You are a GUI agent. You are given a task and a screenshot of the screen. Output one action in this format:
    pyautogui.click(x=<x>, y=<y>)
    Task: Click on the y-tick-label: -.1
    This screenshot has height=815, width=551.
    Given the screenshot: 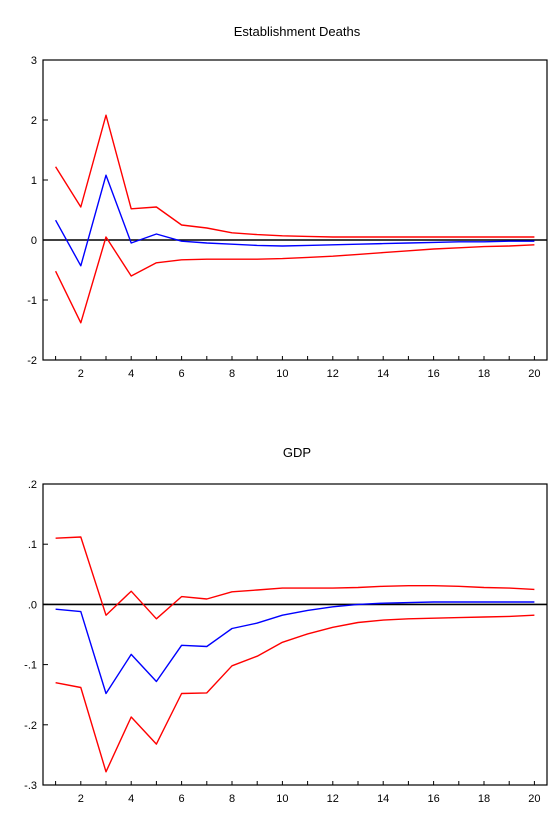 What is the action you would take?
    pyautogui.click(x=30, y=666)
    